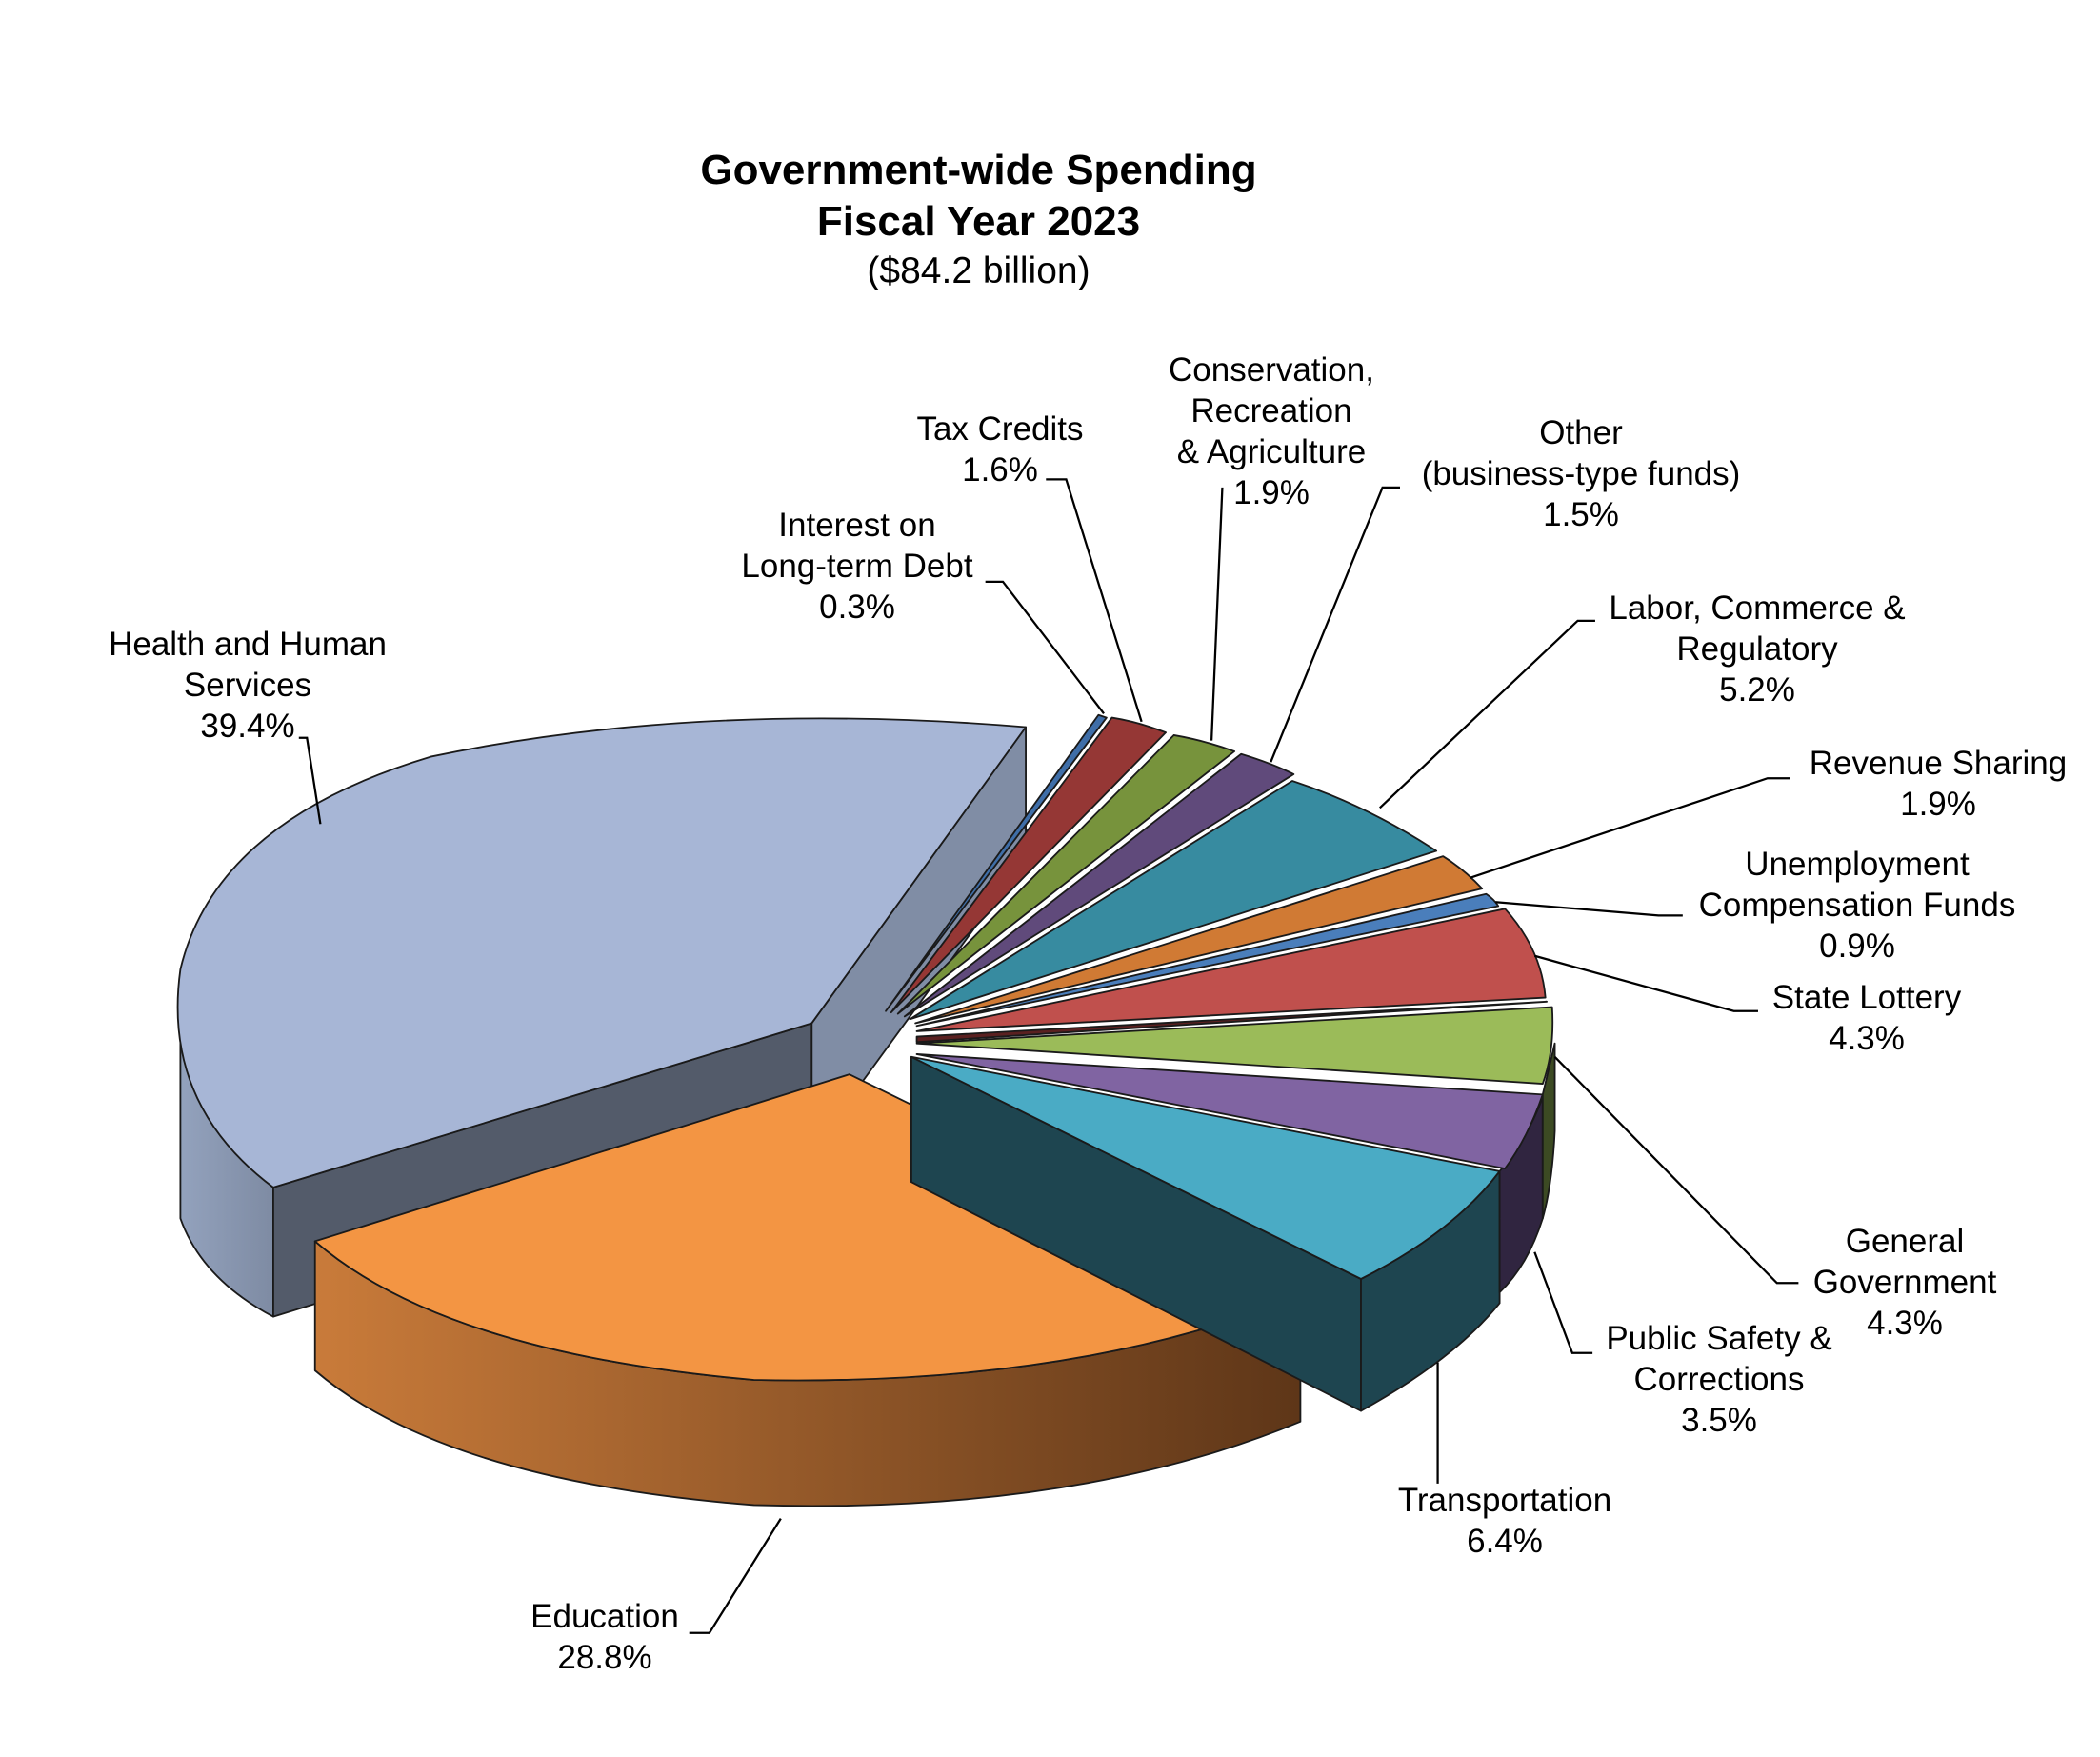 The width and height of the screenshot is (2100, 1757). Describe the element at coordinates (1581, 514) in the screenshot. I see `label-value: 1.5%` at that location.